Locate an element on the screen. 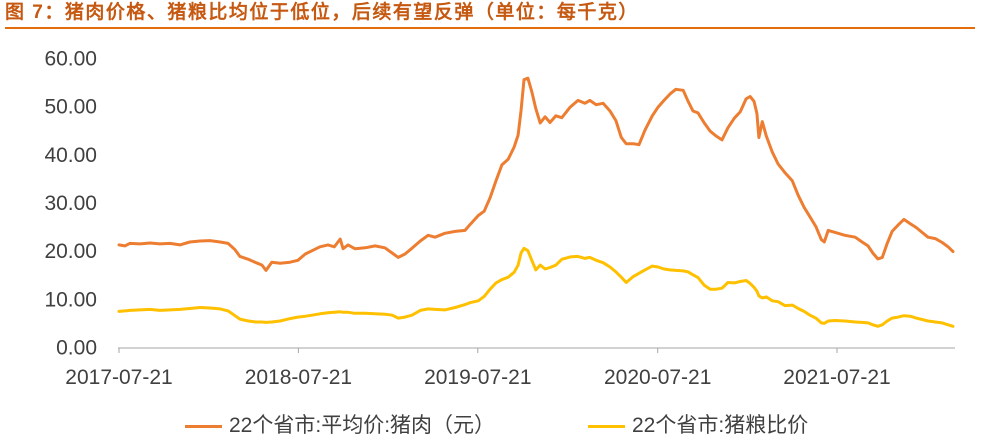  x-tick-label: 2019-07-21 is located at coordinates (477, 377).